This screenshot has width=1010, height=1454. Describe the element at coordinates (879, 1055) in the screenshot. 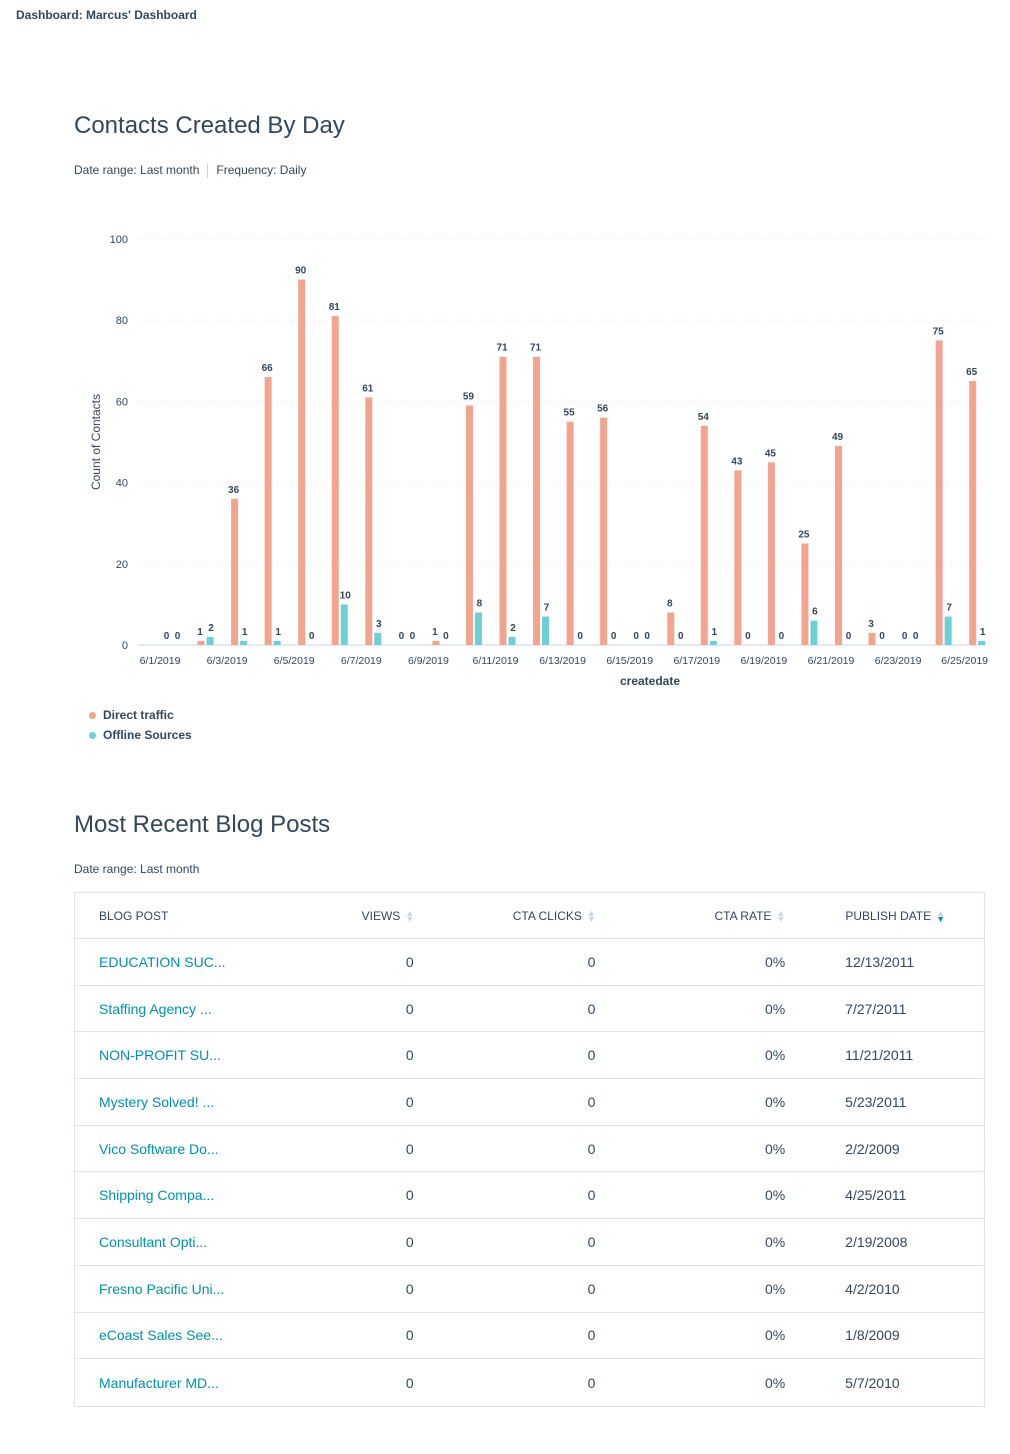

I see `publish-date-cell: 11/21/2011` at that location.